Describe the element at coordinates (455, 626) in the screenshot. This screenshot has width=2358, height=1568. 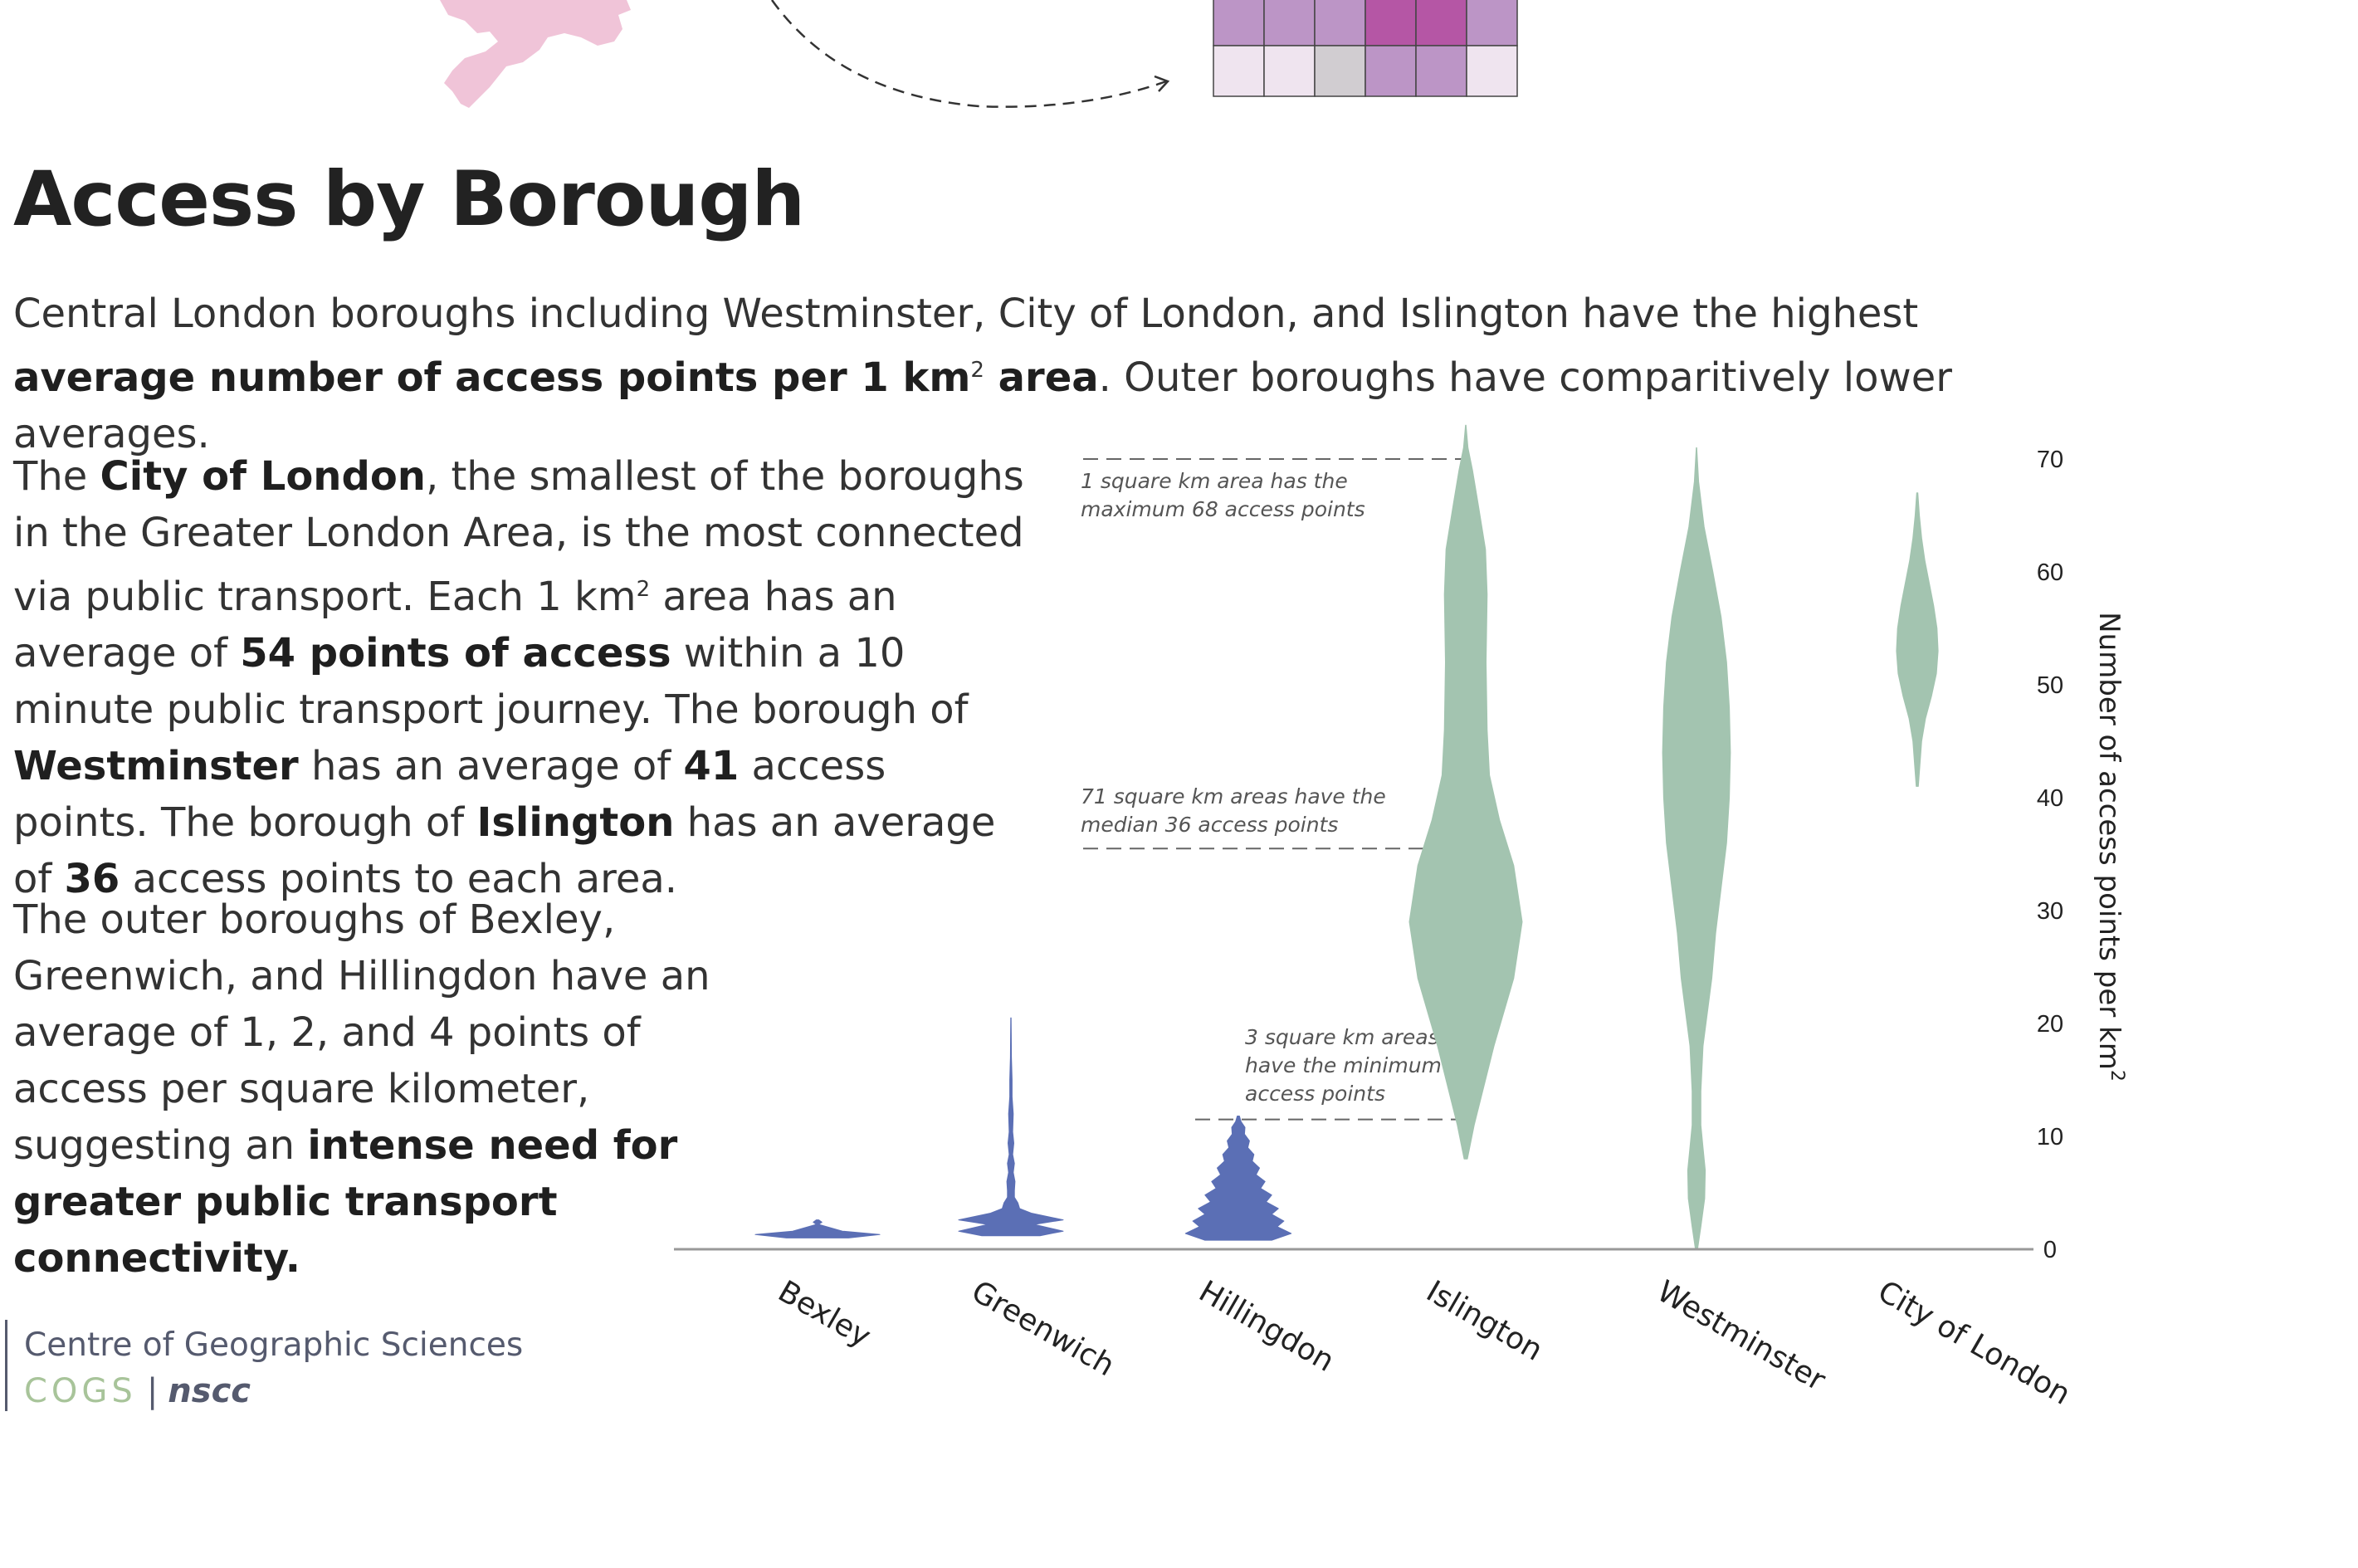
I see `city-text-3: area has an average of` at that location.